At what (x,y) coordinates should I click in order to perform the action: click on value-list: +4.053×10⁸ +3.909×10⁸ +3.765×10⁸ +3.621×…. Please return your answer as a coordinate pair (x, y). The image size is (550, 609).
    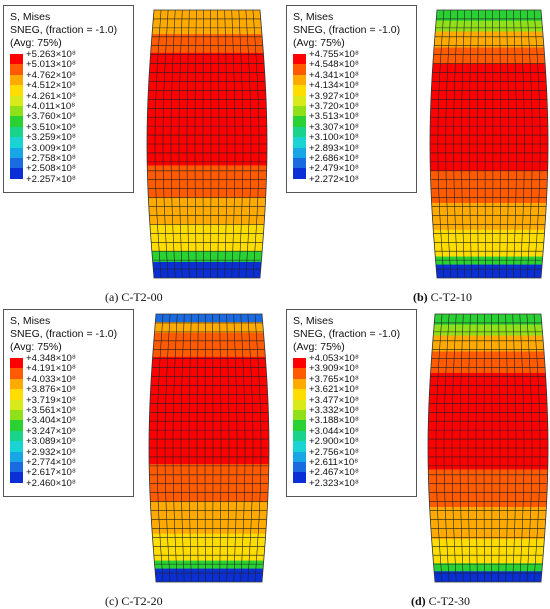
    Looking at the image, I should click on (334, 421).